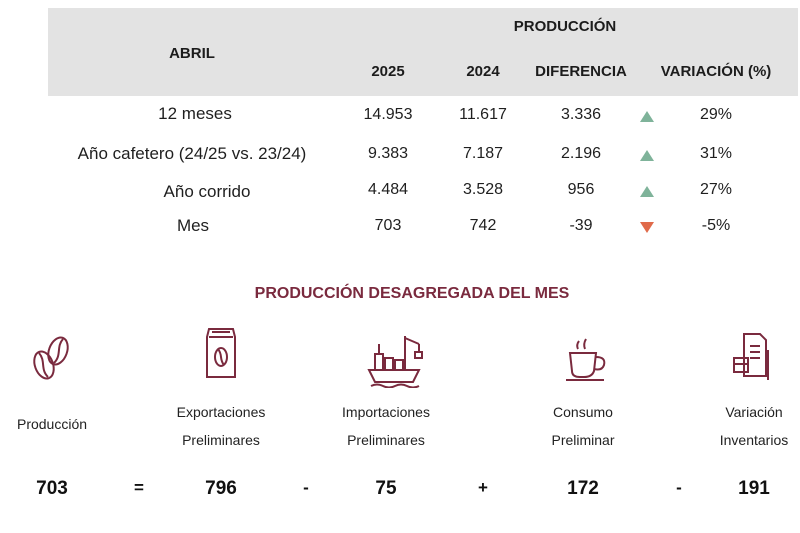 The image size is (800, 533). What do you see at coordinates (716, 114) in the screenshot?
I see `value-variation: 29%` at bounding box center [716, 114].